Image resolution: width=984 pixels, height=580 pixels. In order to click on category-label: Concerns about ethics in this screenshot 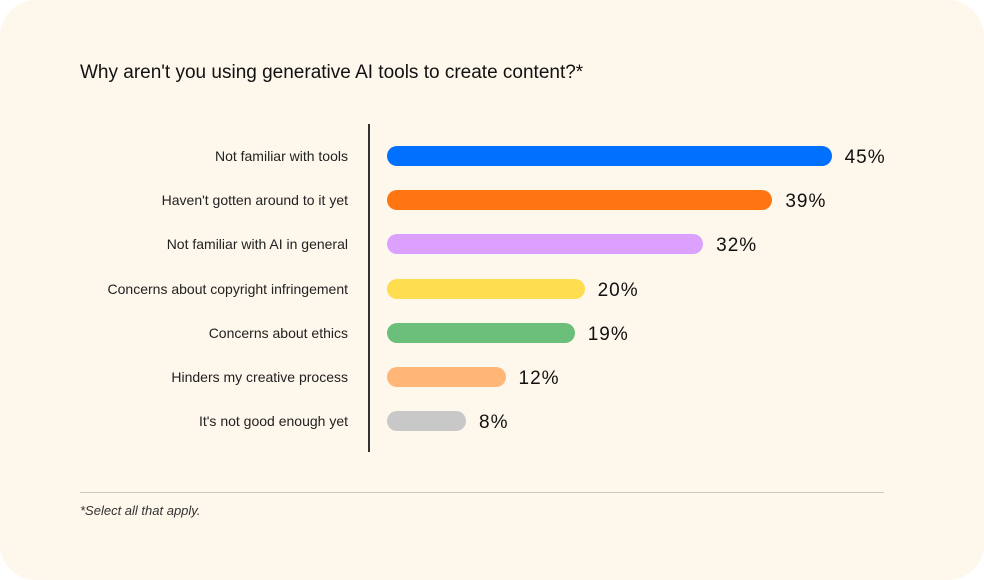, I will do `click(278, 332)`.